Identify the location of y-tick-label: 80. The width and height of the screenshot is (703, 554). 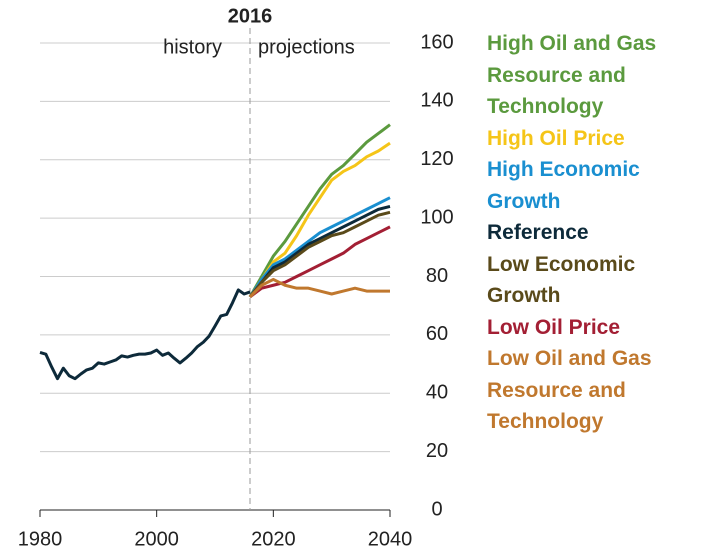
(437, 276).